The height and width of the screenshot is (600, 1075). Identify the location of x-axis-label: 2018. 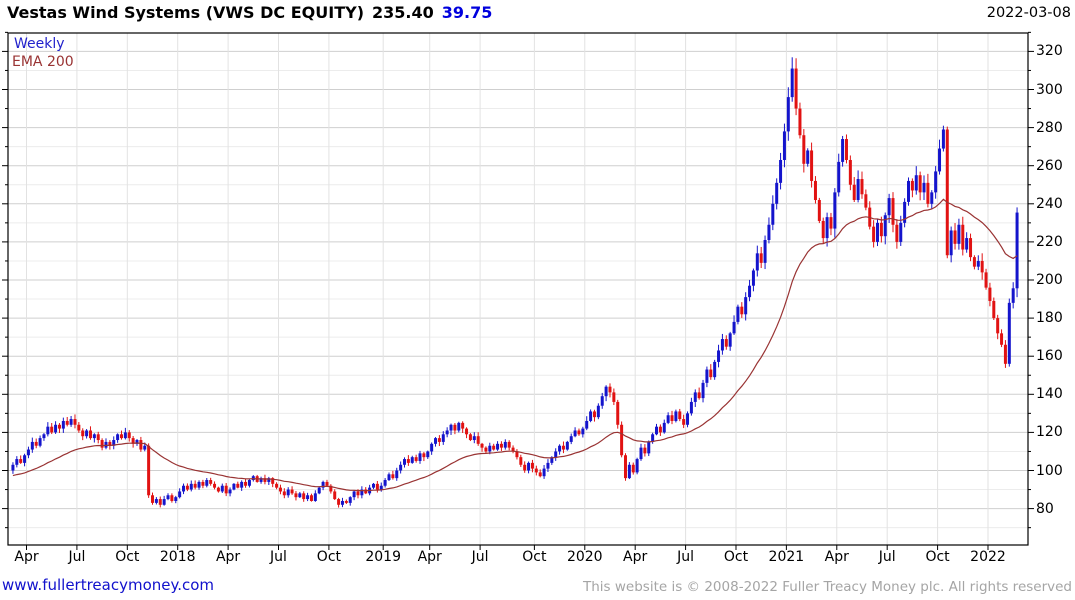
(177, 557).